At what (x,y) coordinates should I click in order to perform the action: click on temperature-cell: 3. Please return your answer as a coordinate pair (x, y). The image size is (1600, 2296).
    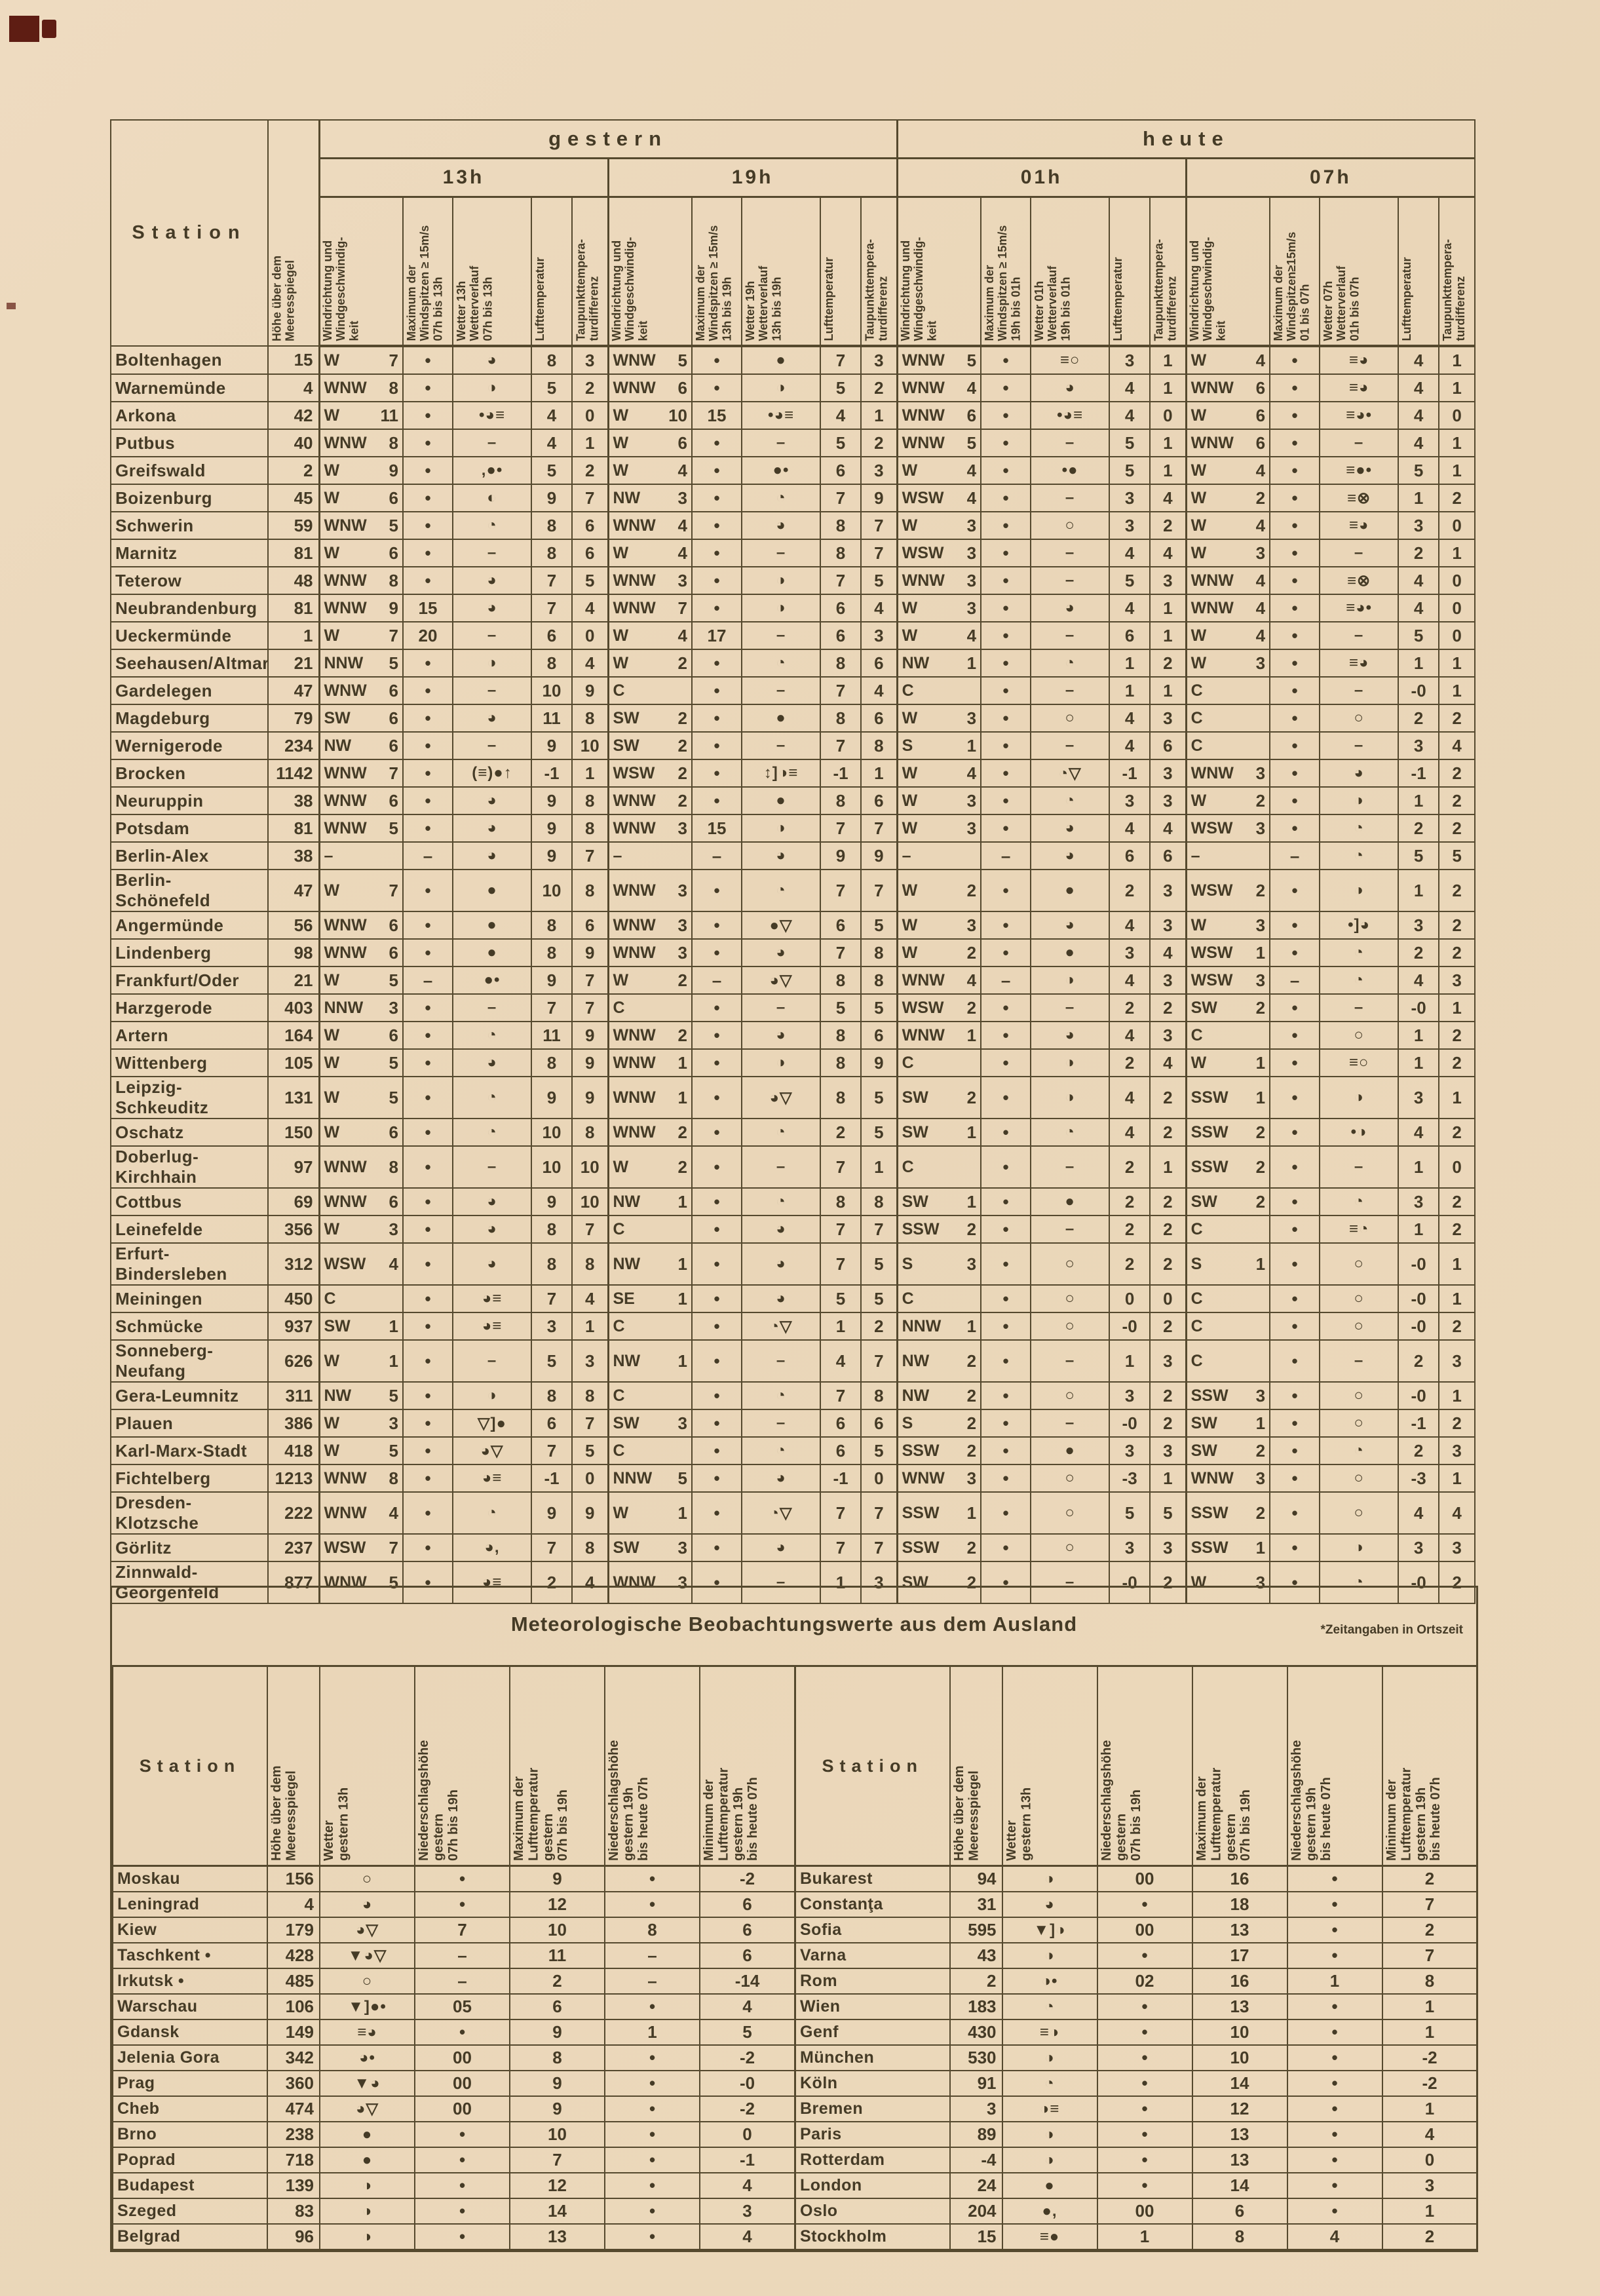
    Looking at the image, I should click on (1419, 1097).